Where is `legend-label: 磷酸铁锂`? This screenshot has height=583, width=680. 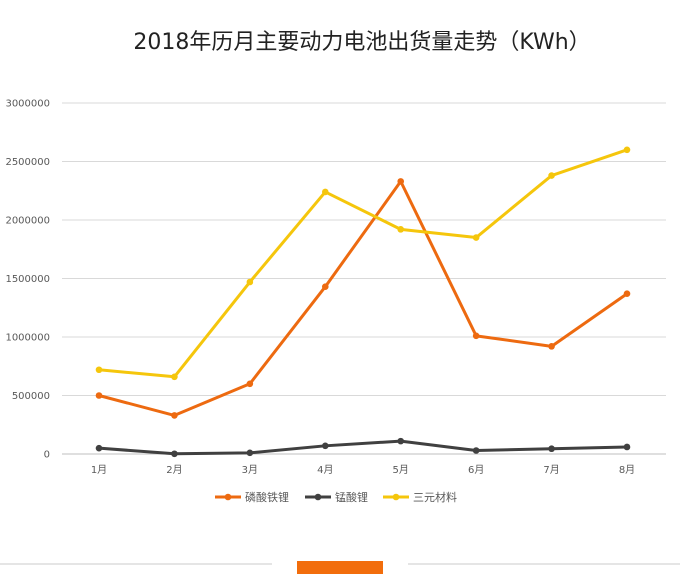
legend-label: 磷酸铁锂 is located at coordinates (267, 497).